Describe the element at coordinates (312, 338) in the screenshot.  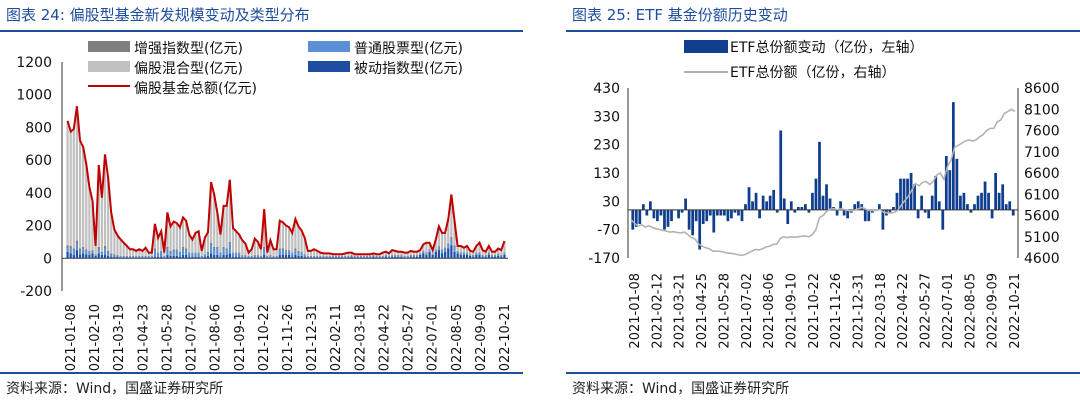
I see `x-tick-label: 2021-12-31` at that location.